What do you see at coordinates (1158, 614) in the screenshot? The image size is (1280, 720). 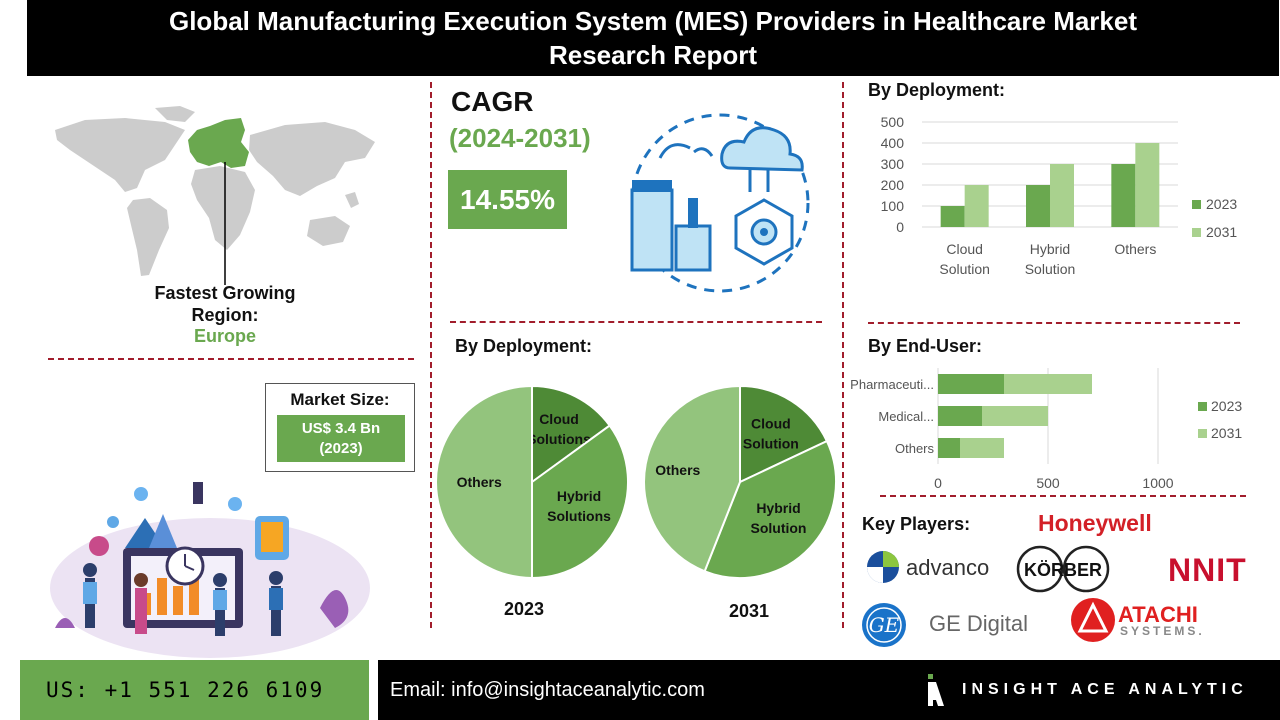 I see `atachi-logo-text: ATACHI` at bounding box center [1158, 614].